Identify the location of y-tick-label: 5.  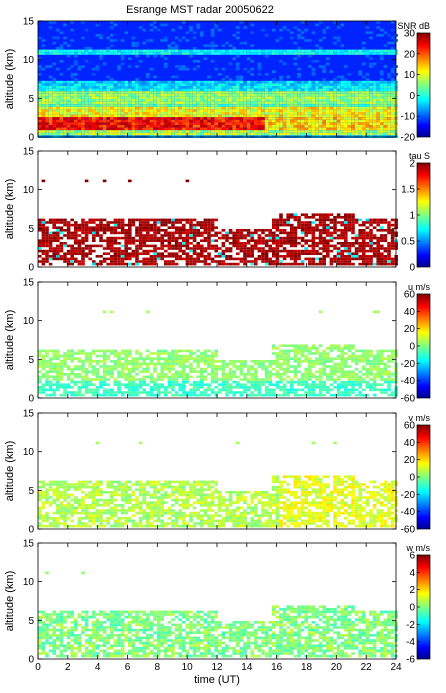
(31, 99).